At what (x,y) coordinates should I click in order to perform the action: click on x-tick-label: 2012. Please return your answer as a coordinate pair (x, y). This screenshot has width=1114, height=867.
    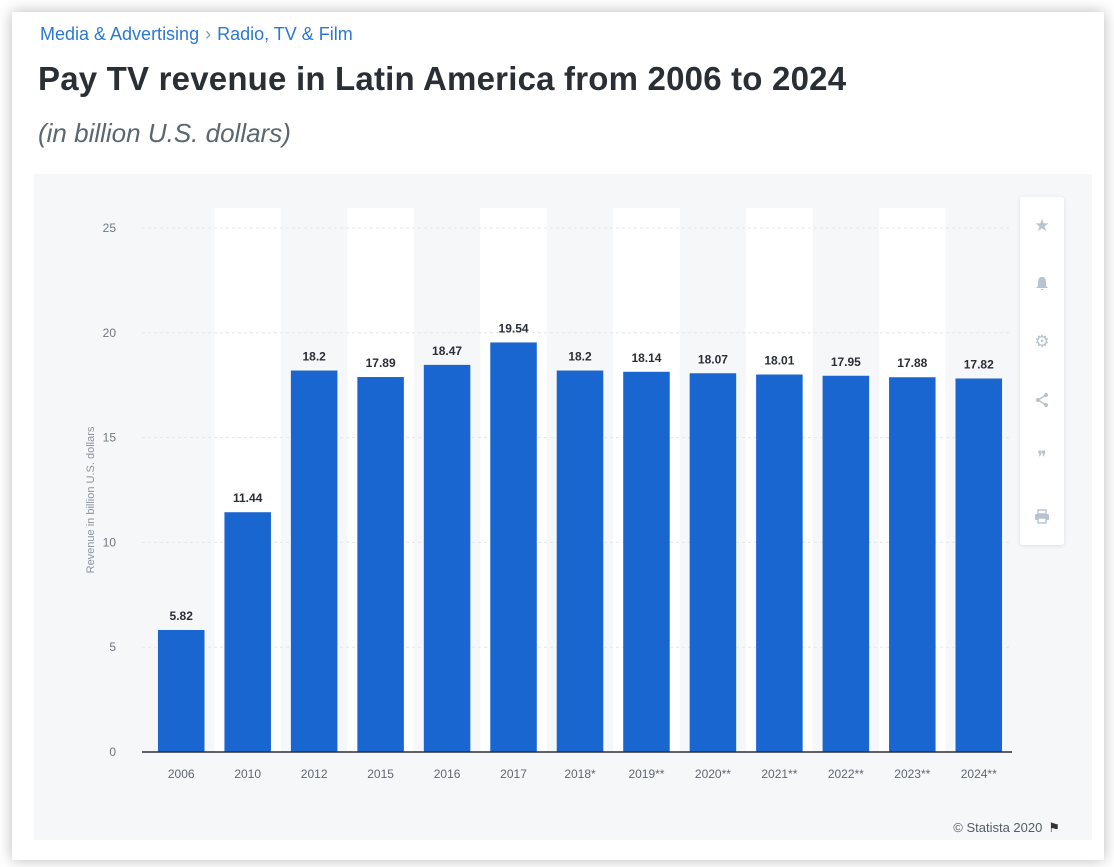
    Looking at the image, I should click on (314, 774).